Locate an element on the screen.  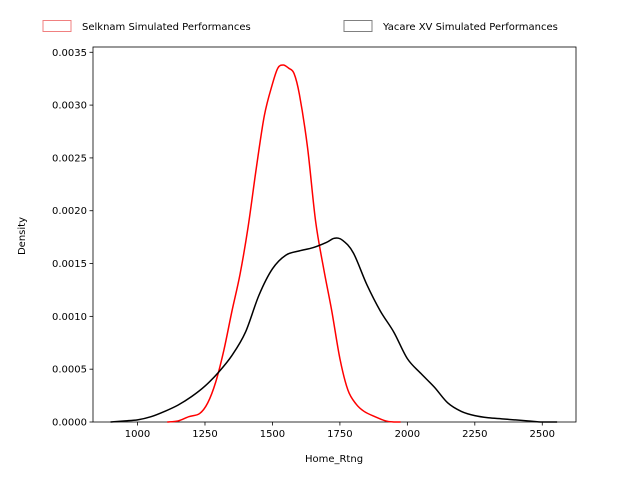
legend-swatch-selknam is located at coordinates (57, 26).